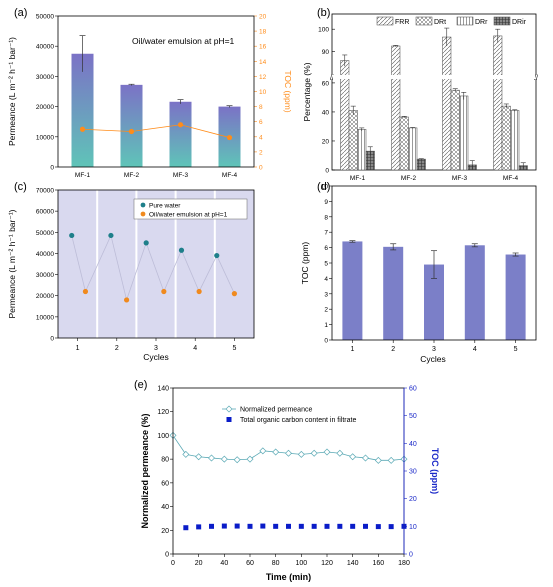  Describe the element at coordinates (326, 52) in the screenshot. I see `y-tick-label-b: 90` at that location.